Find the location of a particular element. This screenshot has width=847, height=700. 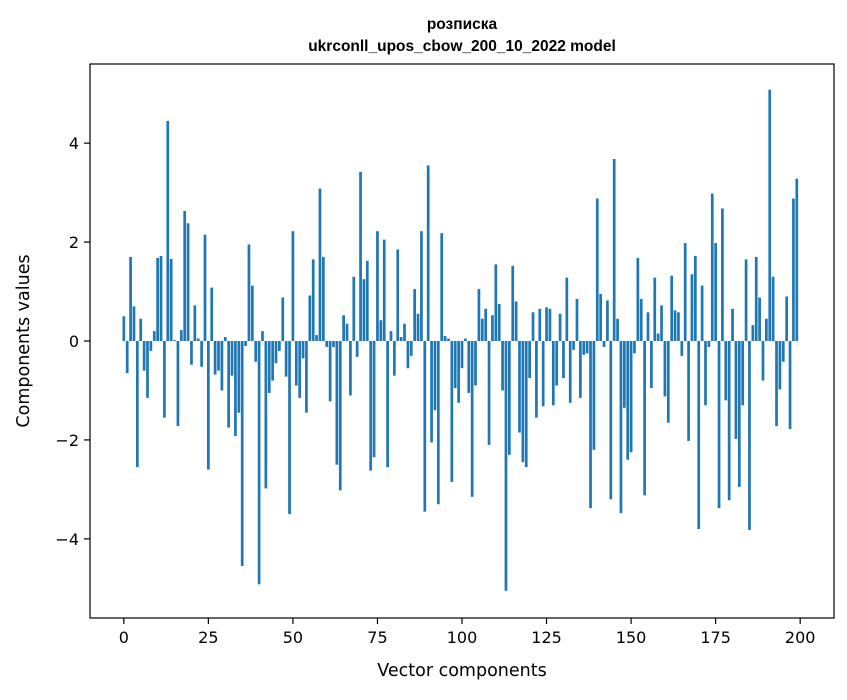

x-axis-label: Vector components is located at coordinates (461, 671).